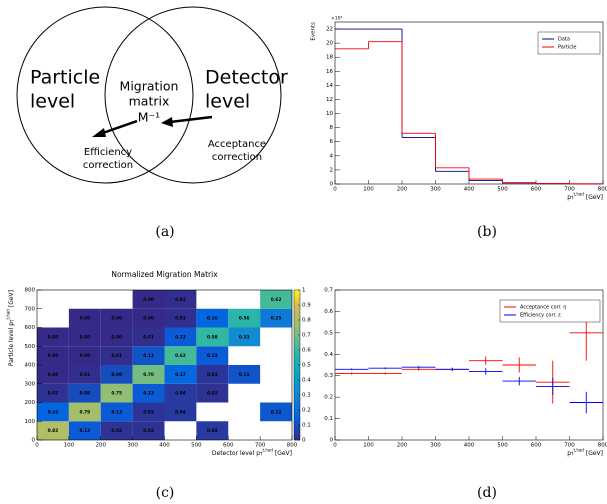 The width and height of the screenshot is (607, 504). I want to click on y-tick-label: 800, so click(30, 291).